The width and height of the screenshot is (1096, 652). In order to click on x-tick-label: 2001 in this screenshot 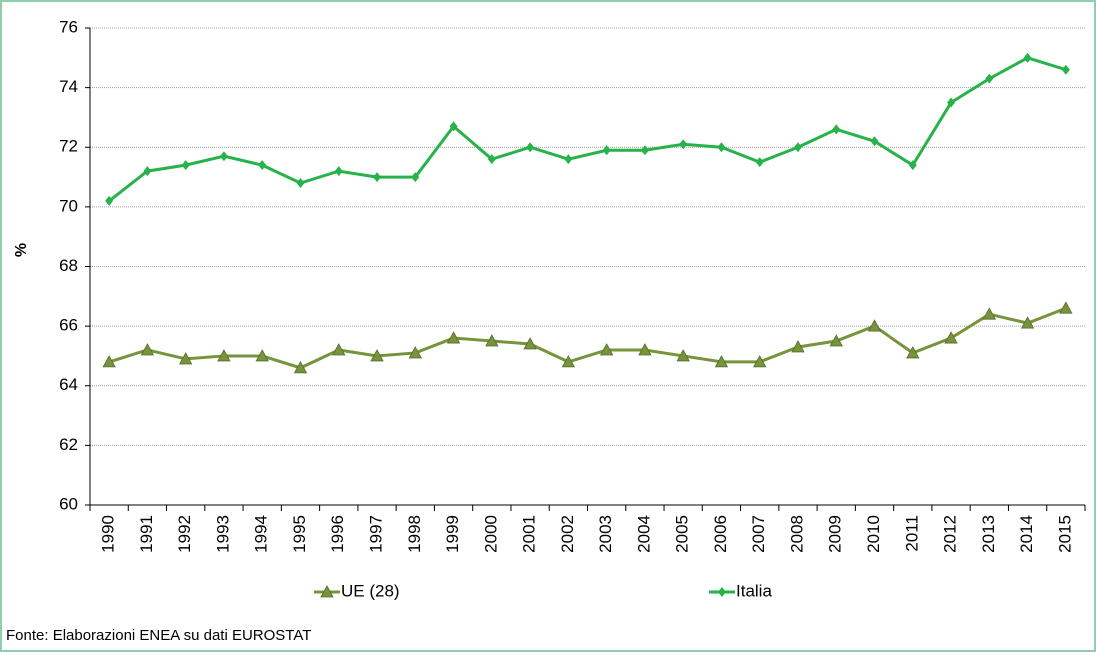, I will do `click(529, 534)`.